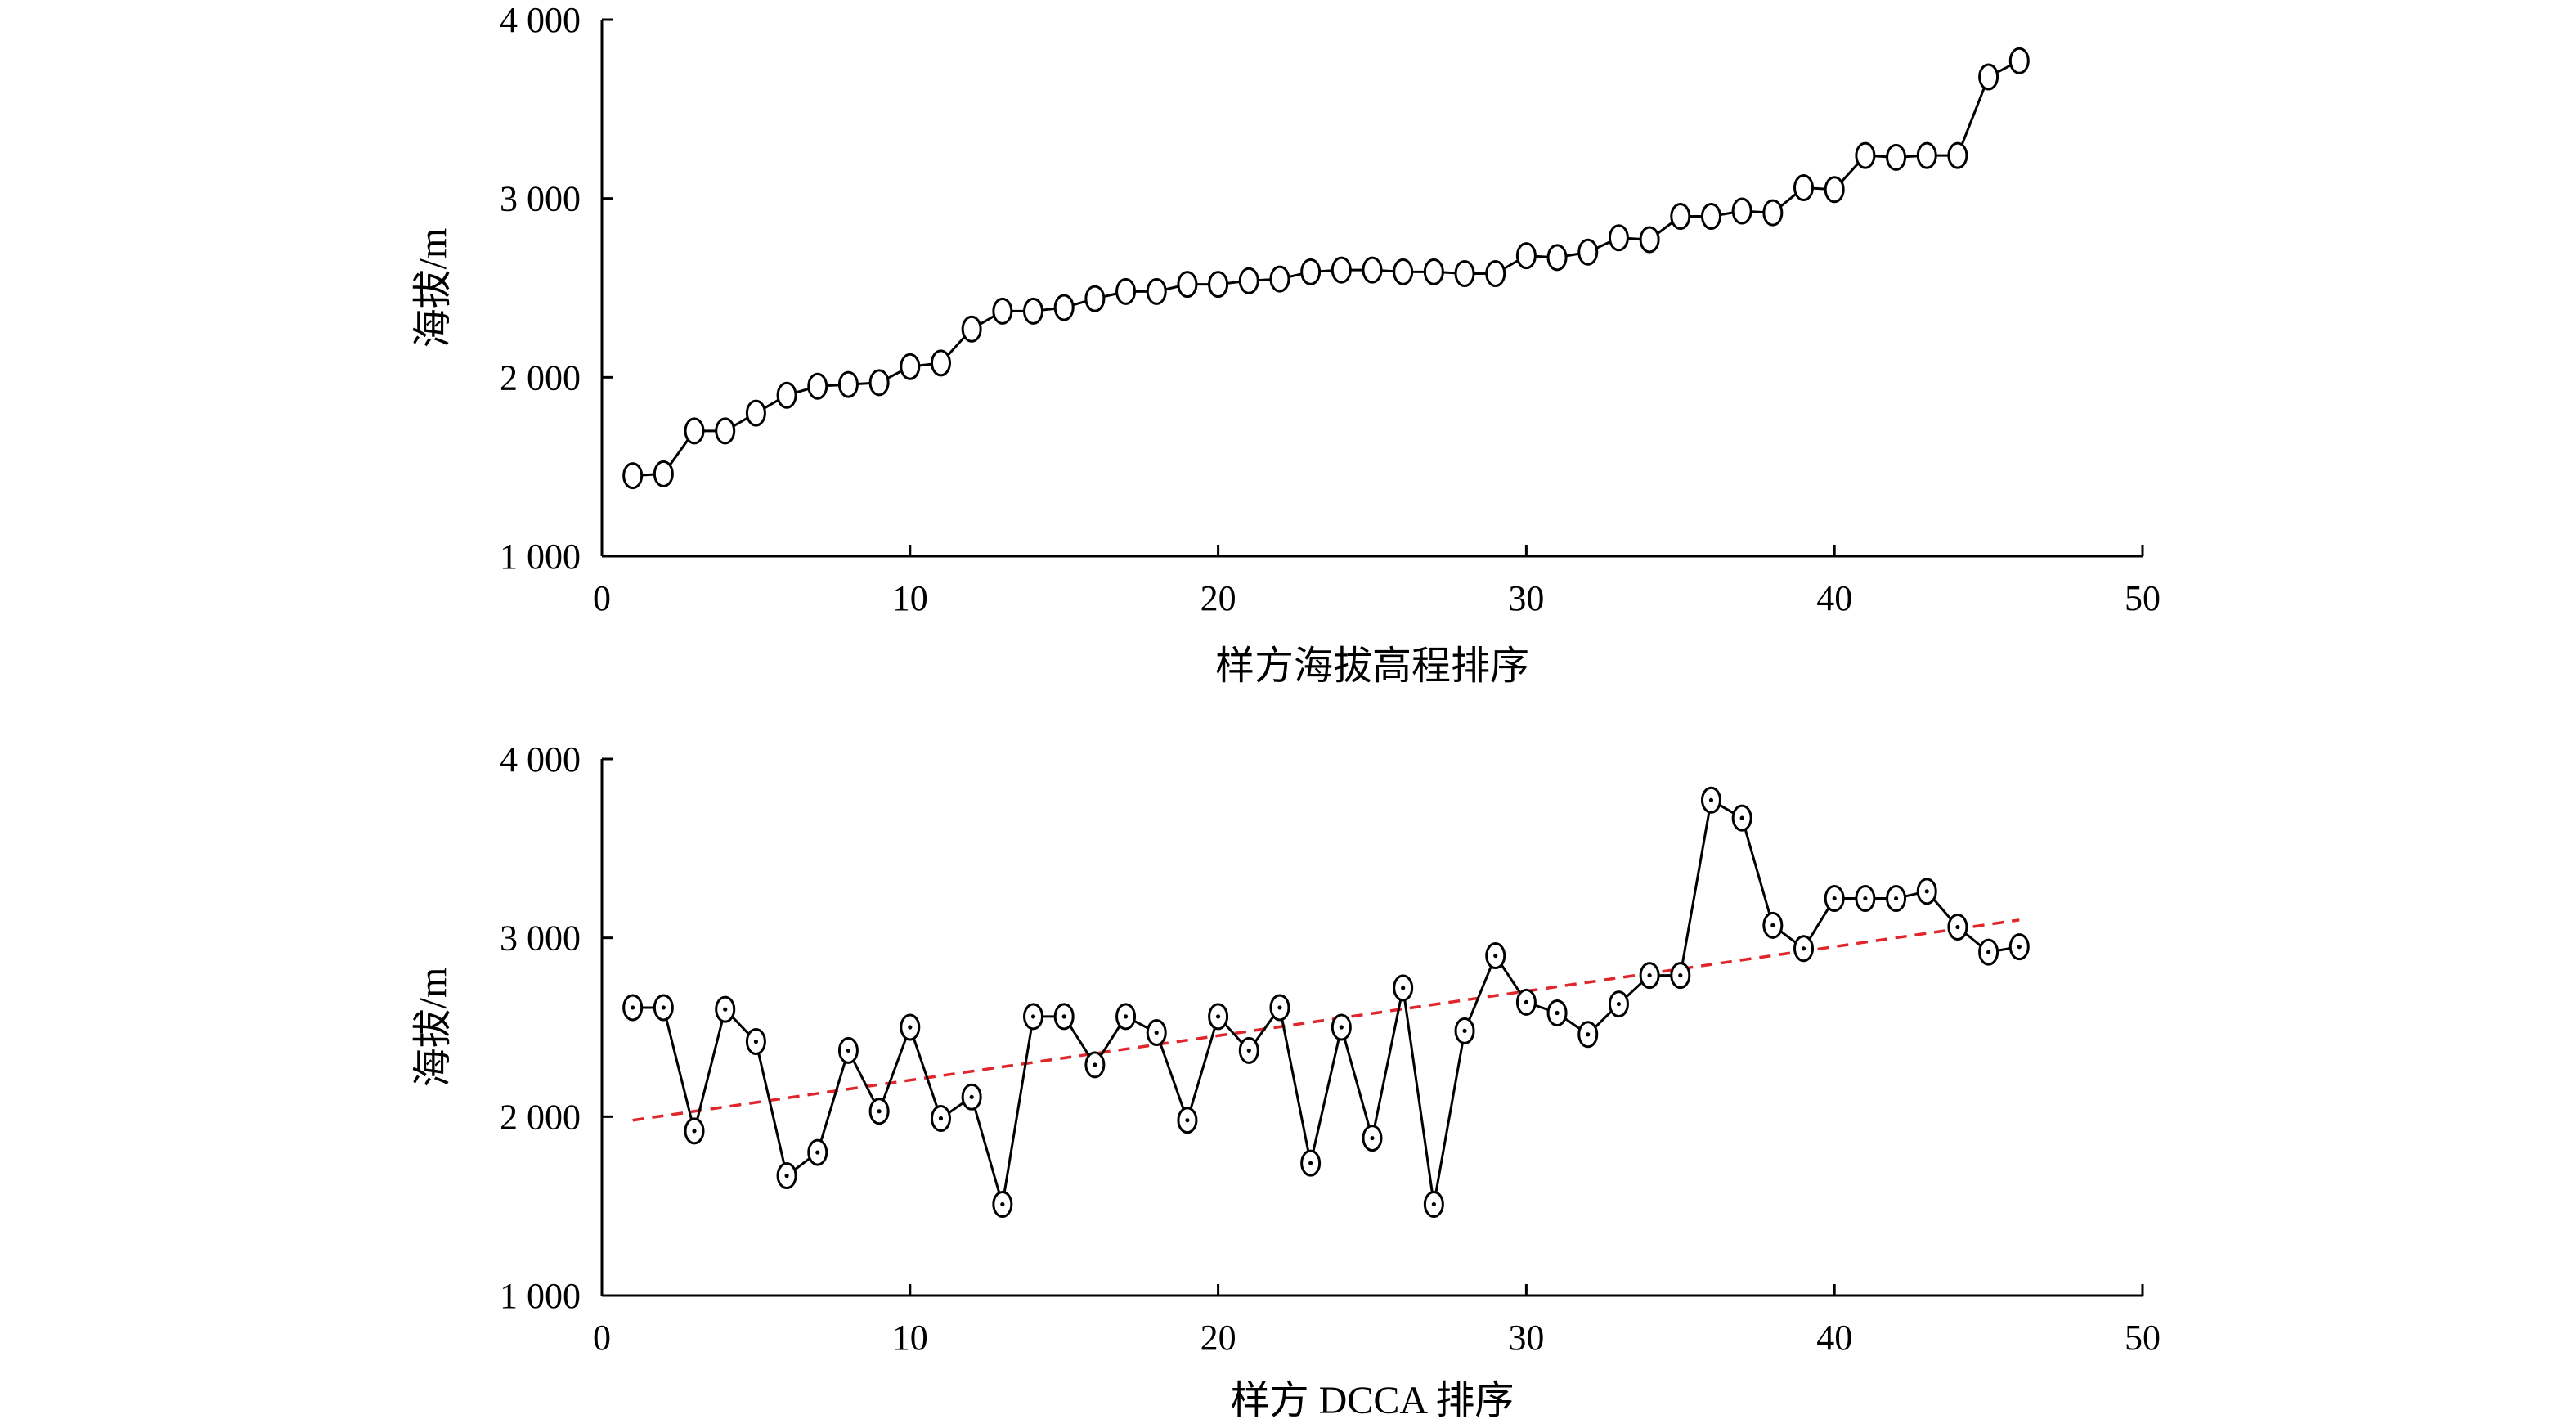 The image size is (2576, 1428). I want to click on x-tick-label: 0, so click(602, 598).